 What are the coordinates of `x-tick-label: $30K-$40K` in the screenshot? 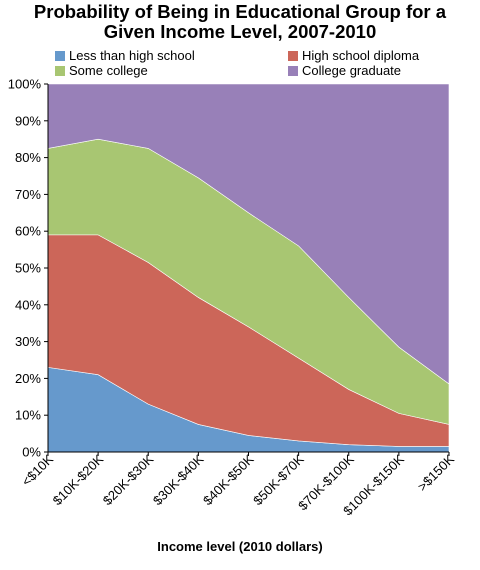 It's located at (178, 479).